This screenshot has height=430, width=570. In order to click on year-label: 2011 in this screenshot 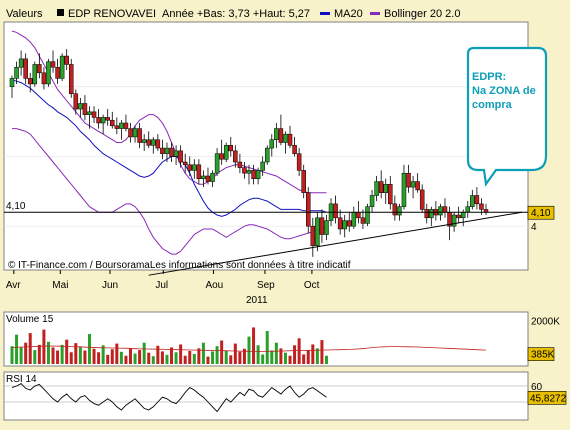, I will do `click(257, 300)`.